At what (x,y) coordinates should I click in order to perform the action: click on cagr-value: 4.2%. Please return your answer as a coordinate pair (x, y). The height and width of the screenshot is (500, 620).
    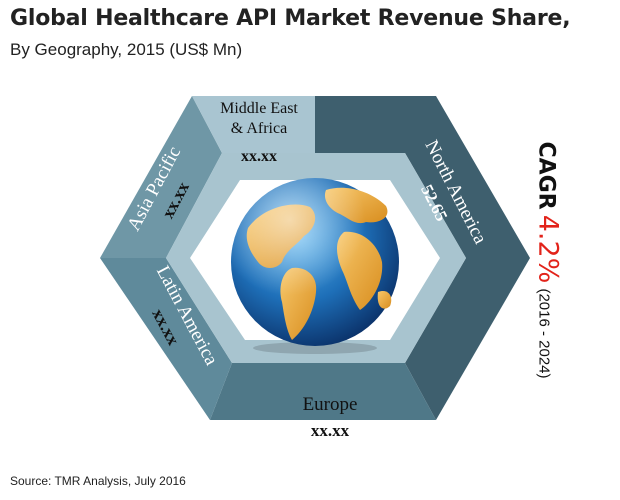
    Looking at the image, I should click on (548, 249).